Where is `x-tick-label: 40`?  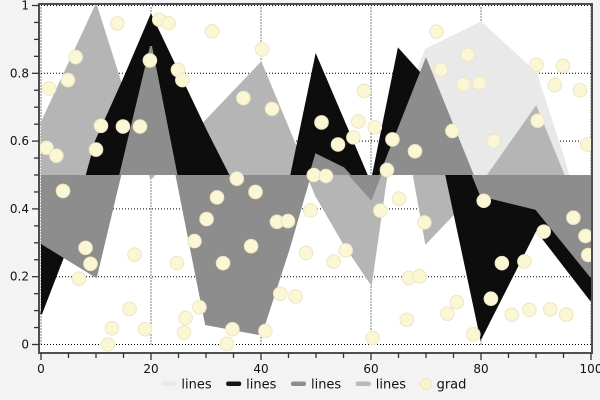
x-tick-label: 40 is located at coordinates (260, 369).